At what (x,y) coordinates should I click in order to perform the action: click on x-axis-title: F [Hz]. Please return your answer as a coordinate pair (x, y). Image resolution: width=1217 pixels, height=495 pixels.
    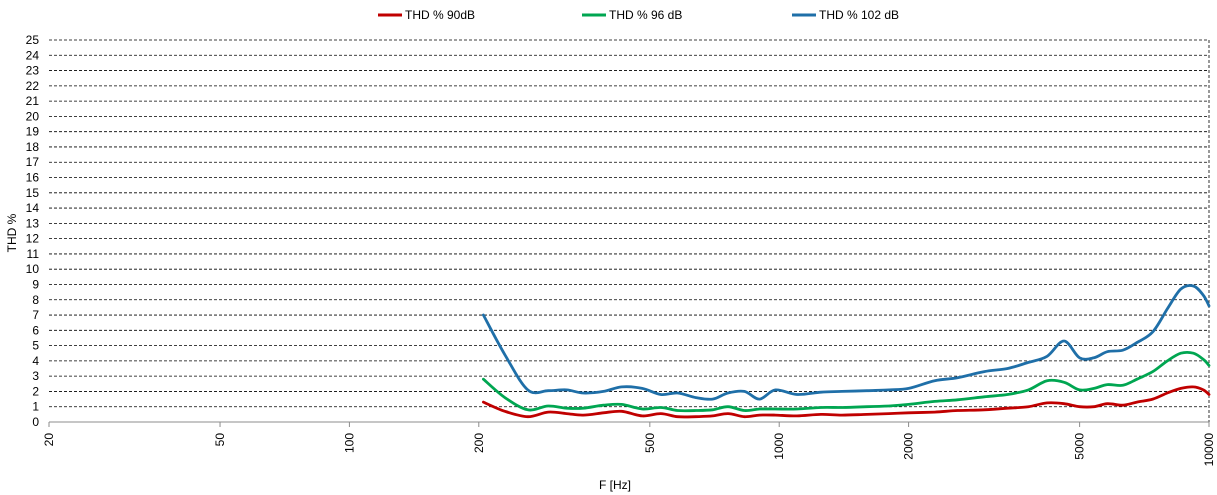
    Looking at the image, I should click on (615, 485).